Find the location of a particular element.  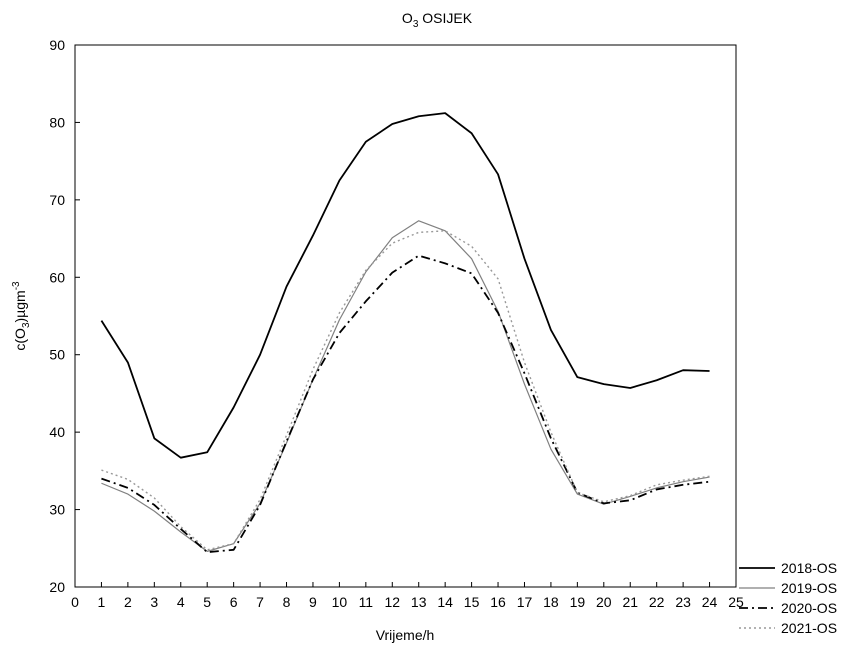

x-tick-label: 8 is located at coordinates (287, 602).